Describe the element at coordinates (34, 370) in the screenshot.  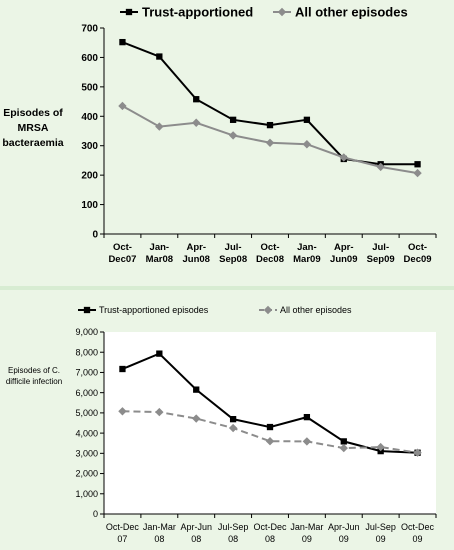
I see `y-axis-title: Episodes of C.` at that location.